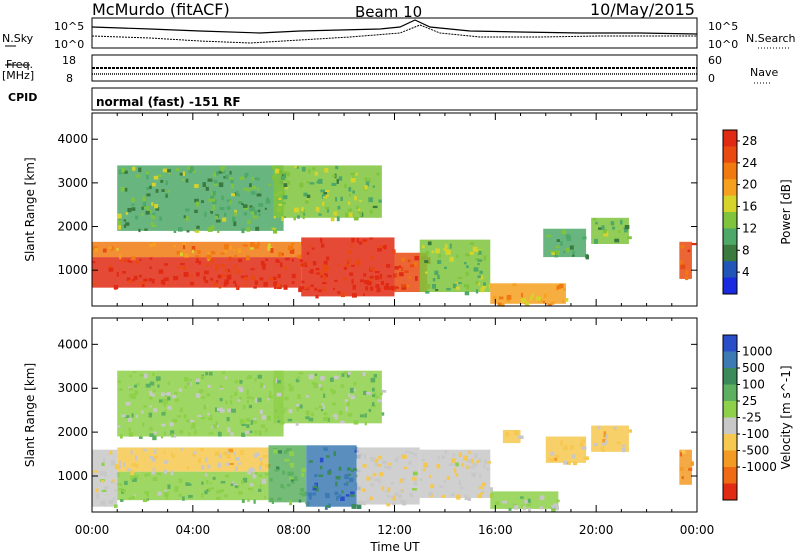 The height and width of the screenshot is (558, 800). Describe the element at coordinates (72, 432) in the screenshot. I see `y-tick-label: 2000` at that location.